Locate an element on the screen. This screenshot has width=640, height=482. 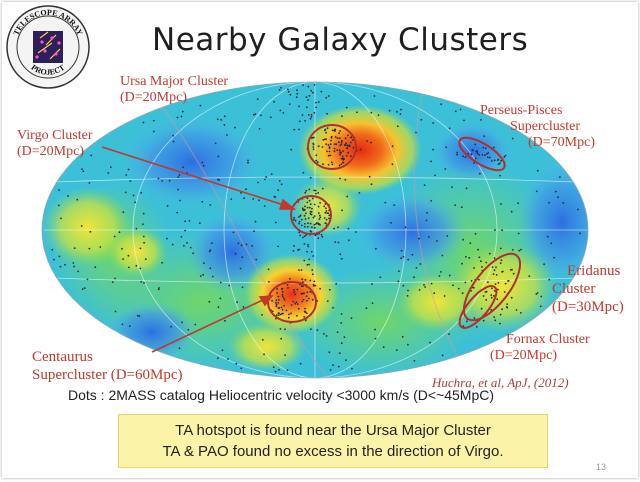
ursa-major-marker is located at coordinates (332, 147).